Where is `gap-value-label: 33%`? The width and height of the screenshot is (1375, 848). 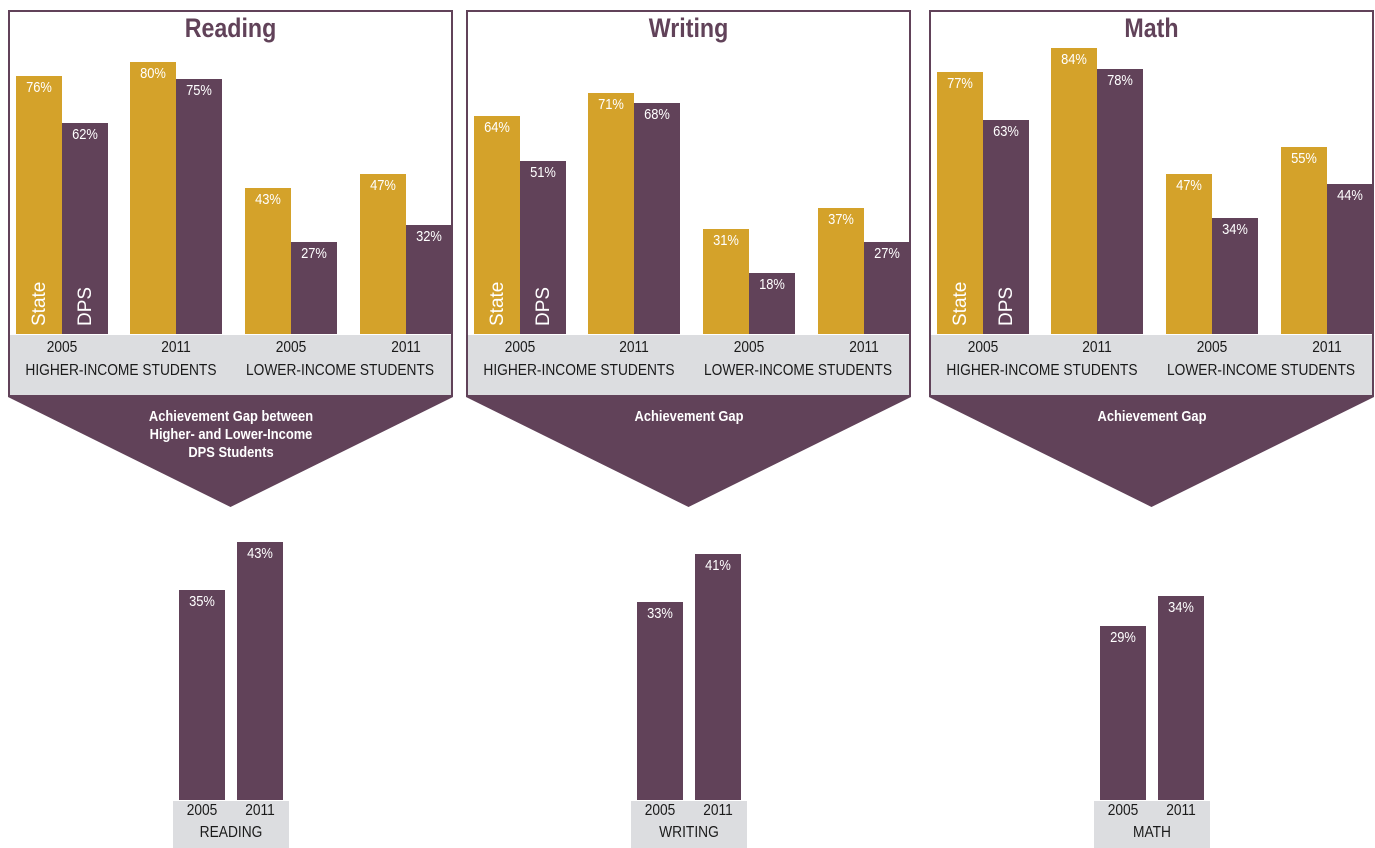
gap-value-label: 33% is located at coordinates (659, 613).